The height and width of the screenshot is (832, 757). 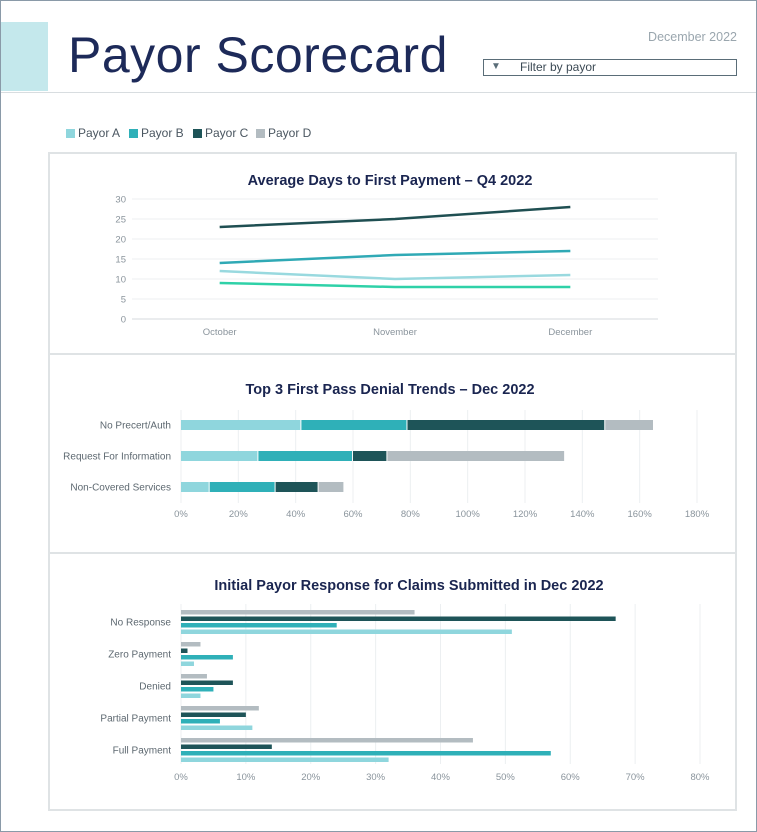 What do you see at coordinates (327, 740) in the screenshot?
I see `bar-full-payment-payor-d` at bounding box center [327, 740].